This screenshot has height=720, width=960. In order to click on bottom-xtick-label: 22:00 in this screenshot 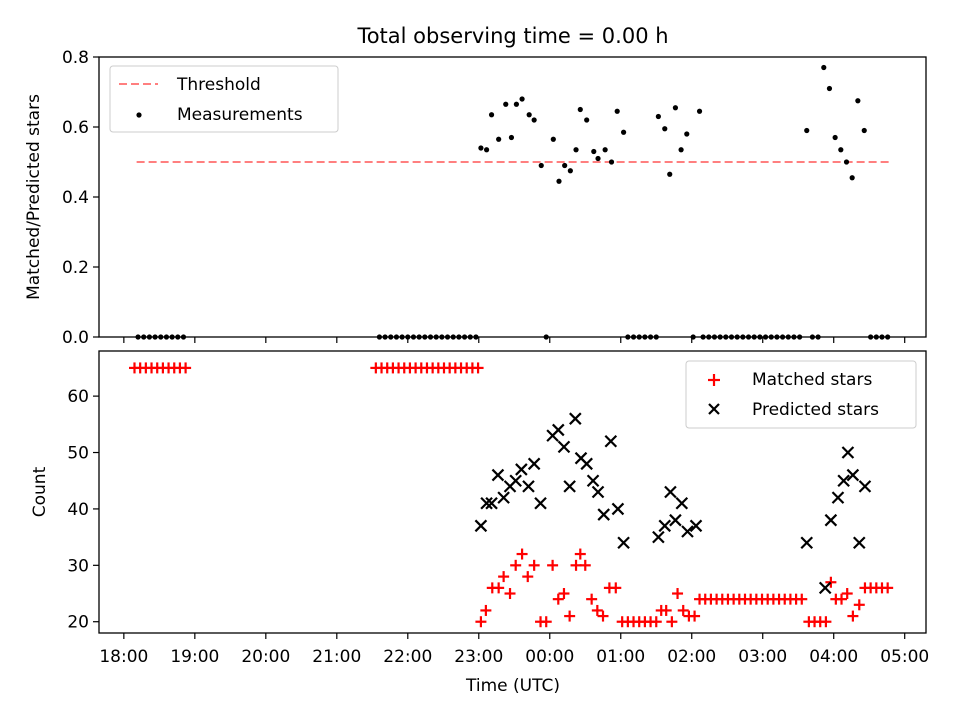, I will do `click(407, 657)`.